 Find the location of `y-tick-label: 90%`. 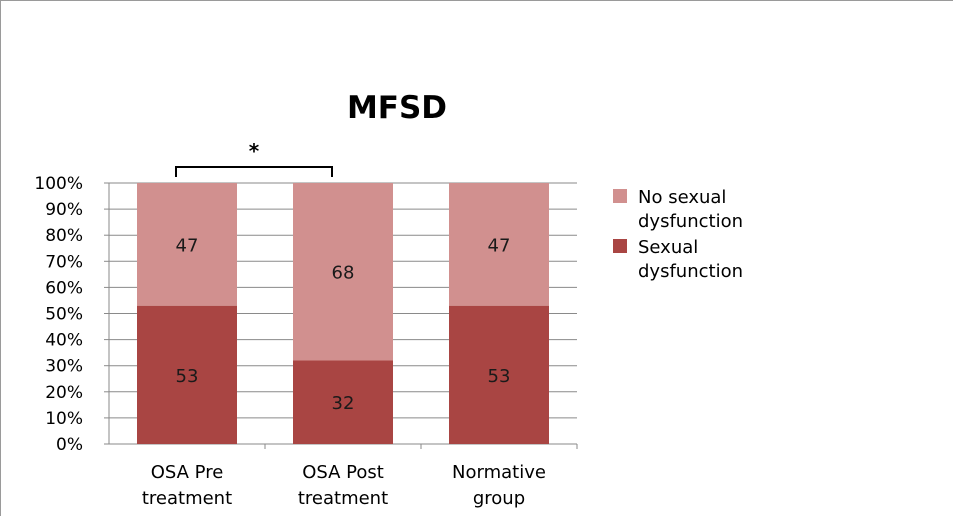

y-tick-label: 90% is located at coordinates (64, 210).